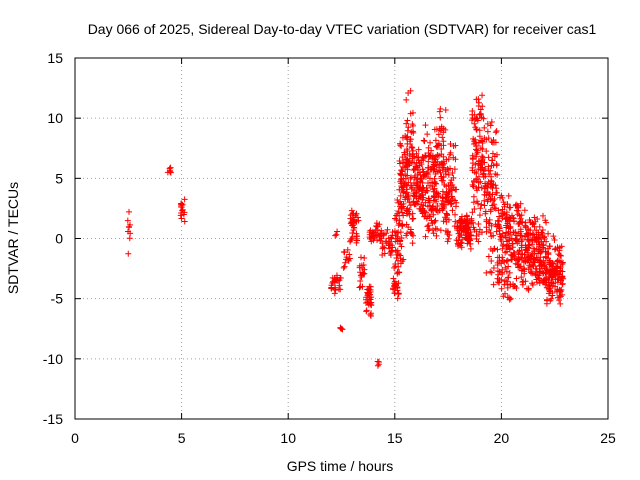  What do you see at coordinates (59, 178) in the screenshot?
I see `y-tick-label: 5` at bounding box center [59, 178].